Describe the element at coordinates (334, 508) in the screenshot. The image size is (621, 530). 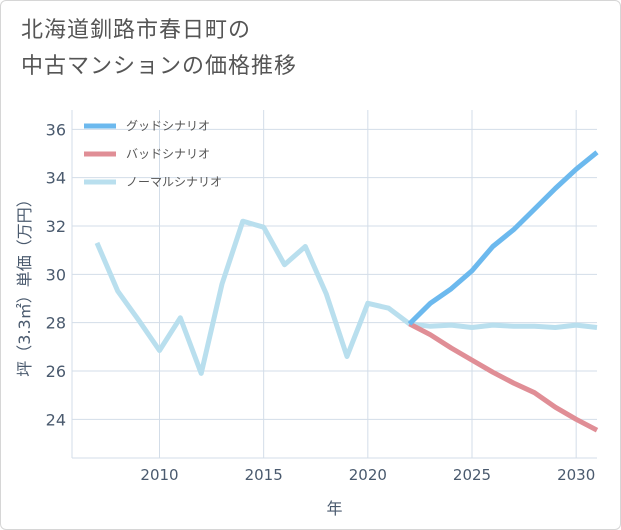
I see `x-axis-title: 年` at that location.